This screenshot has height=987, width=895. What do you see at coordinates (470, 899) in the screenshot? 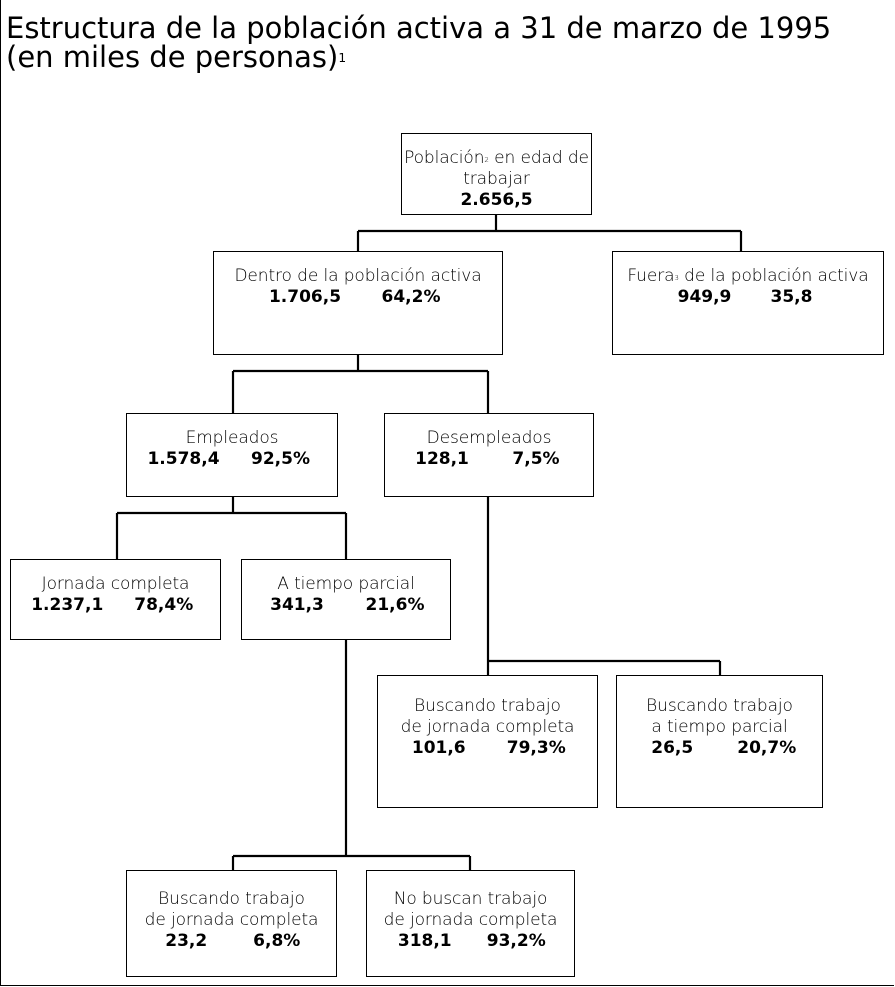
I see `node-label-line-1: No buscan trabajo` at bounding box center [470, 899].